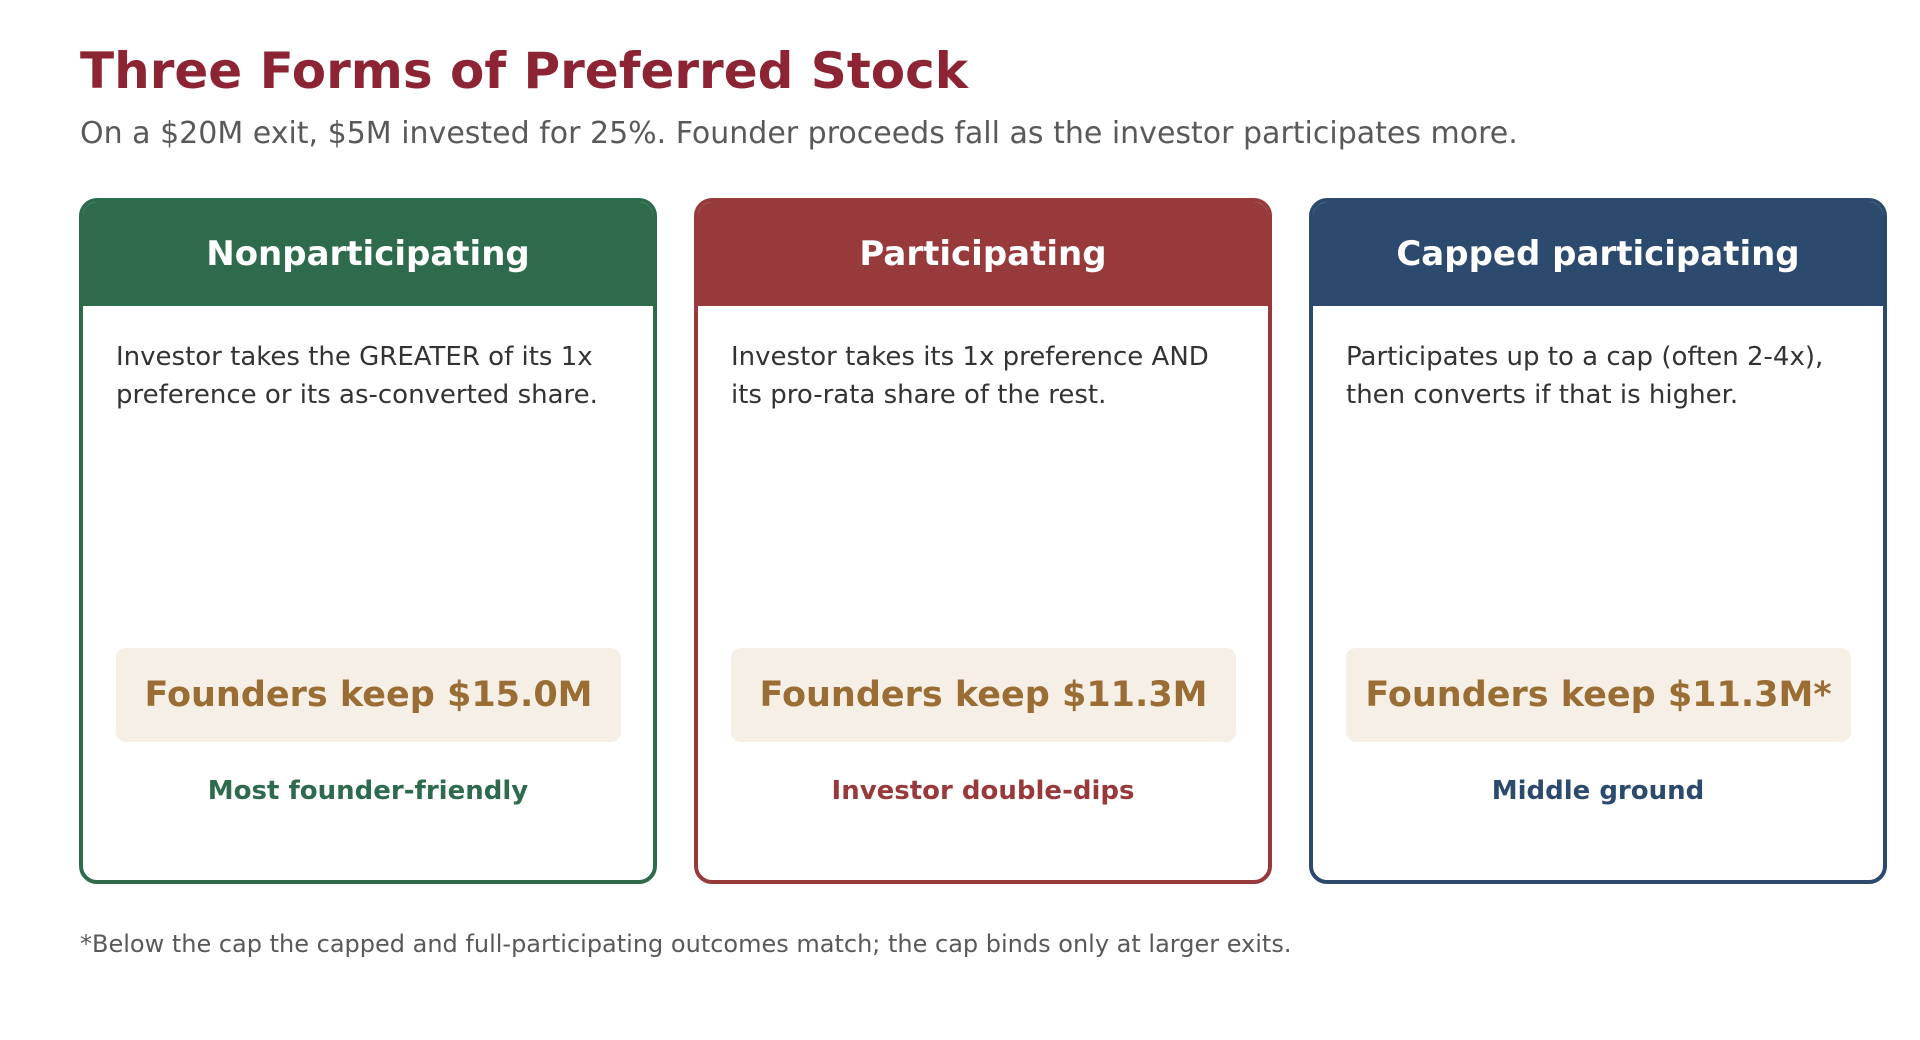  Describe the element at coordinates (1598, 695) in the screenshot. I see `founders-keep-box: Founders keep $11.3M*` at that location.